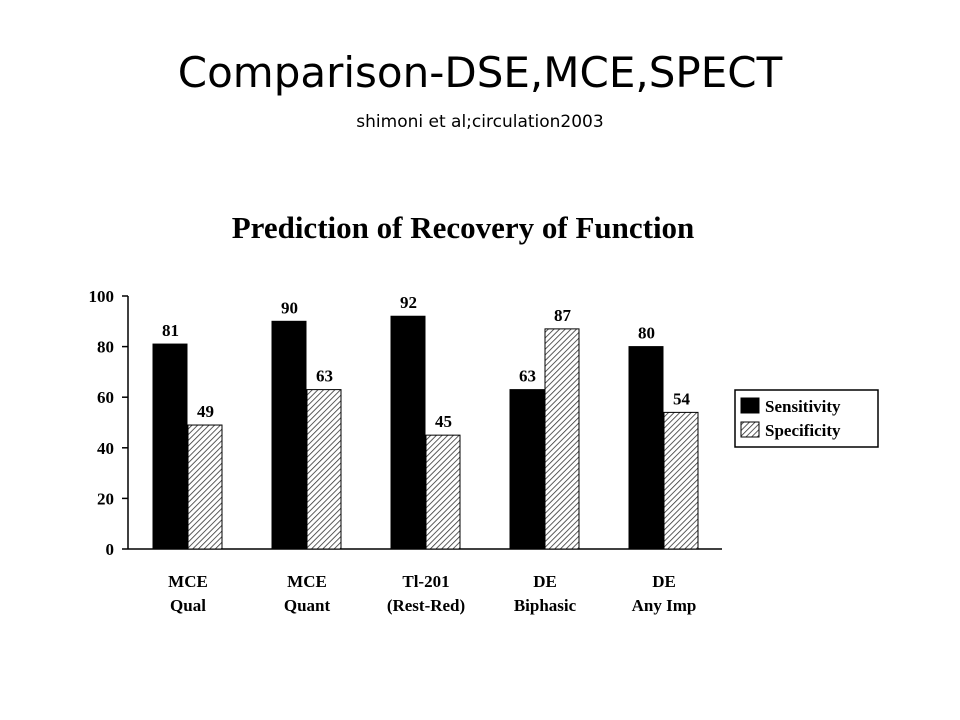 The height and width of the screenshot is (720, 960). Describe the element at coordinates (563, 315) in the screenshot. I see `data-label: 87` at that location.